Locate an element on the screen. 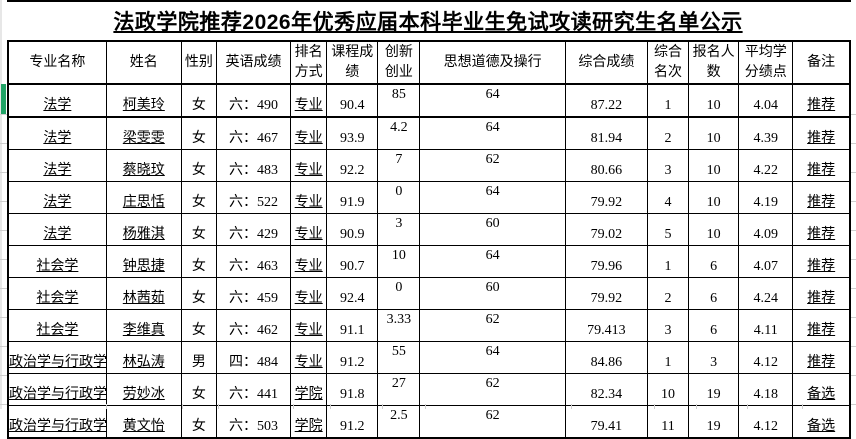  cell-comprehensive-rank: 10 is located at coordinates (668, 389).